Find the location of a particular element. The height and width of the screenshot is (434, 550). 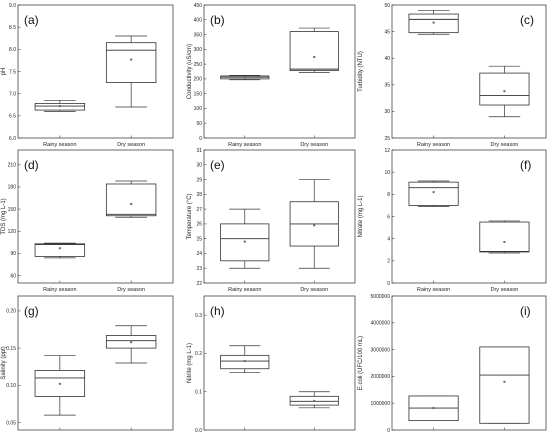

y-tick-label: 0.05 is located at coordinates (11, 423).